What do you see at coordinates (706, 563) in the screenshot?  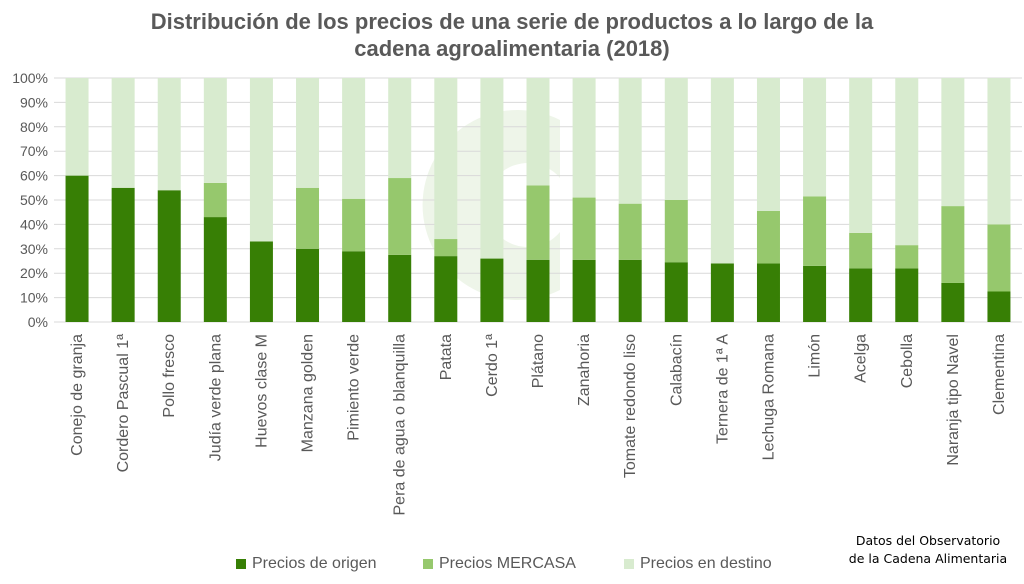 I see `legend-label: Precios en destino` at bounding box center [706, 563].